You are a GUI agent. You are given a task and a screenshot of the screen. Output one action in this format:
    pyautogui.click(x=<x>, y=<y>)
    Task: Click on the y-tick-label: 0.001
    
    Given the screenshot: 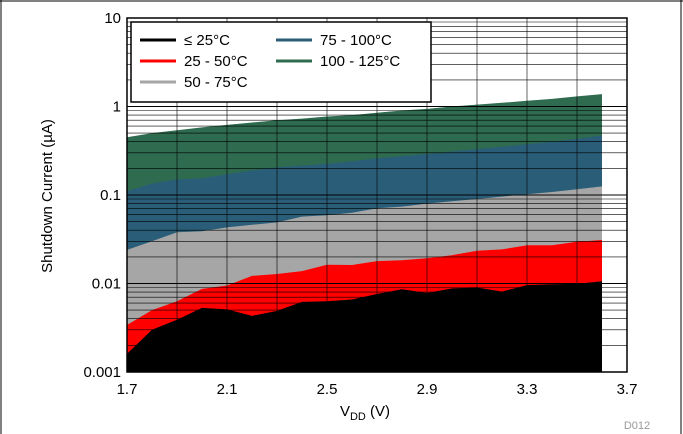 What is the action you would take?
    pyautogui.click(x=102, y=372)
    